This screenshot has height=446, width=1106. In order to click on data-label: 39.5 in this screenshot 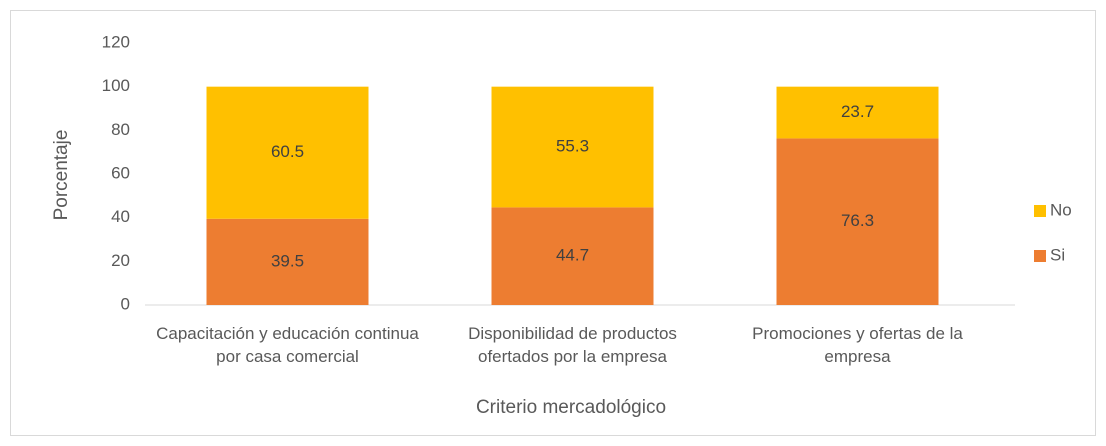, I will do `click(287, 260)`.